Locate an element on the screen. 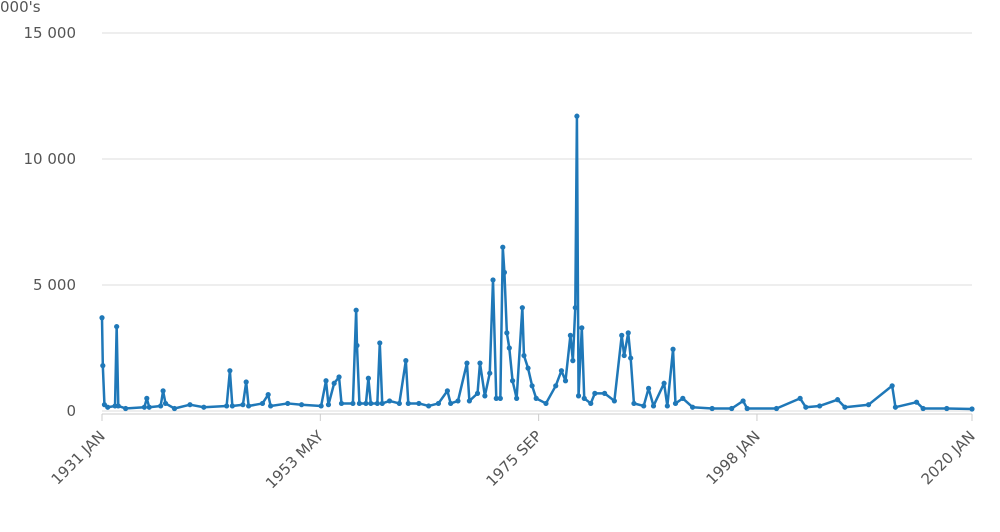 This screenshot has height=532, width=1000. y-tick-label: 5 000 is located at coordinates (54, 285).